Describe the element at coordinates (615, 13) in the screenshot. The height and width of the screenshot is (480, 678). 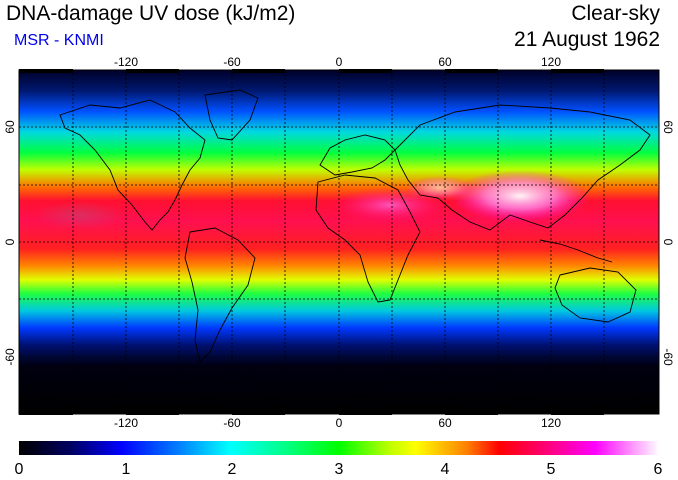
I see `sky-condition: Clear-sky` at that location.